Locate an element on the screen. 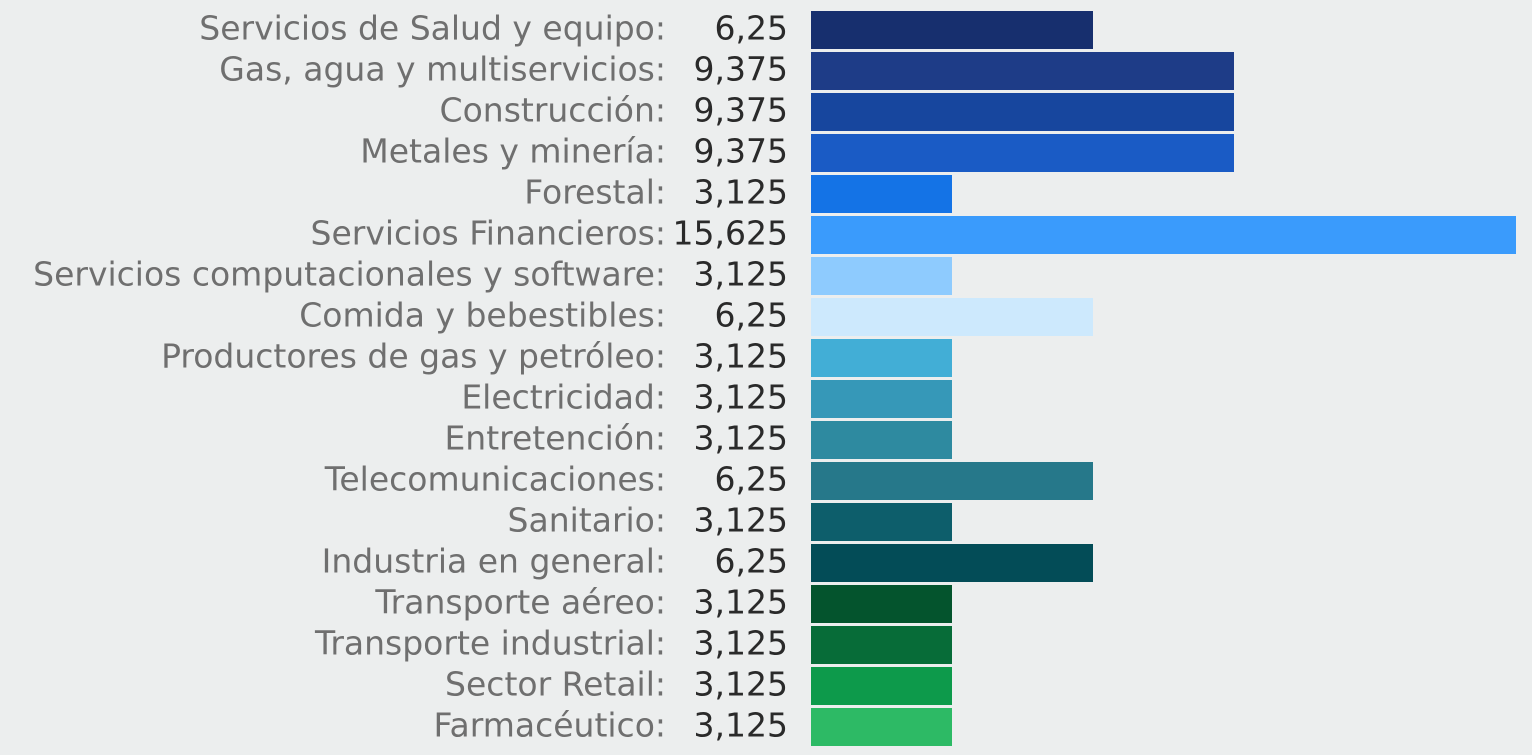 The width and height of the screenshot is (1532, 755). category-label: Transporte aéreo: is located at coordinates (520, 602).